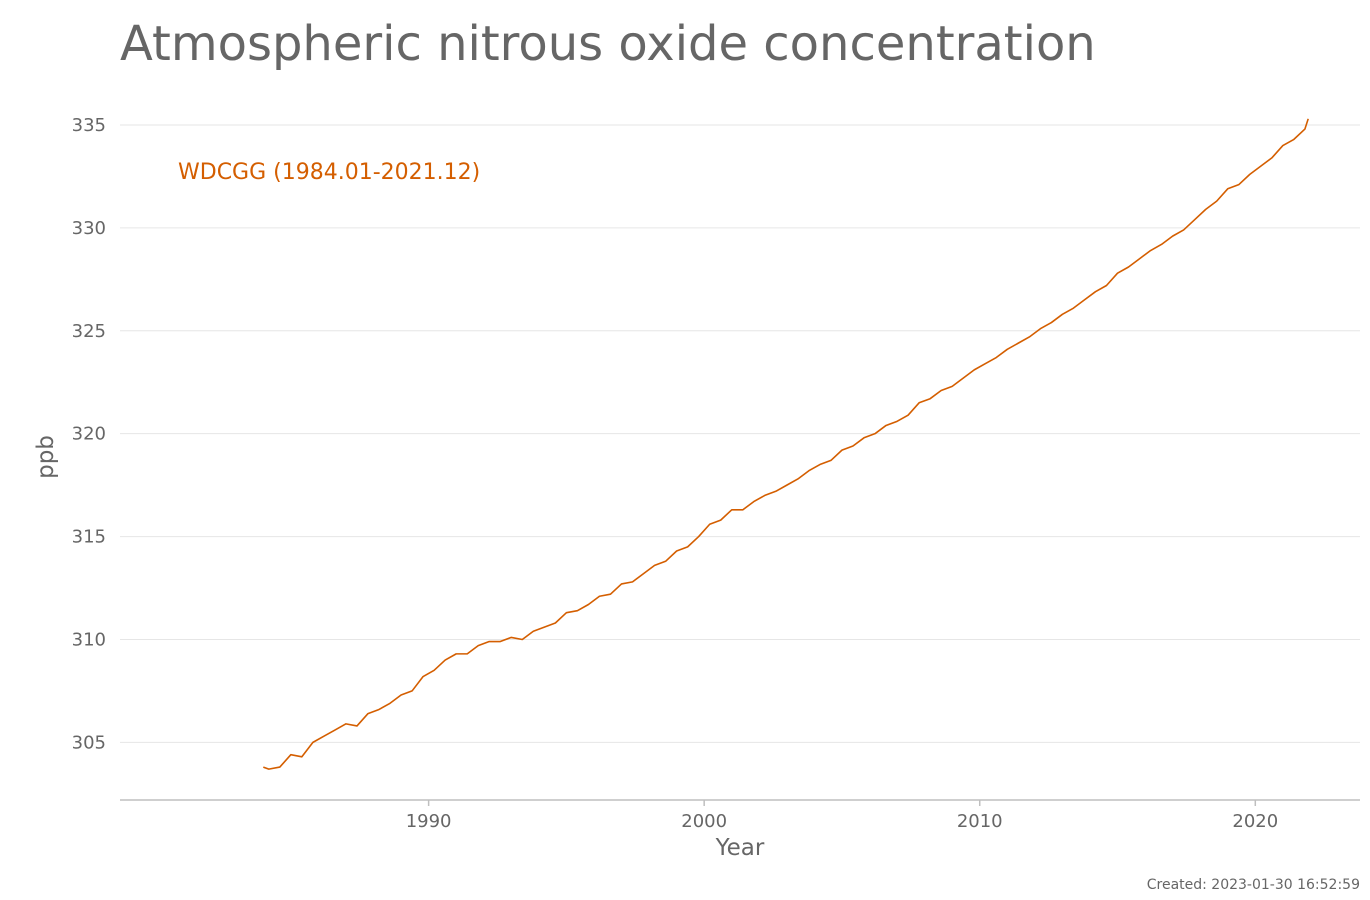  What do you see at coordinates (46, 457) in the screenshot?
I see `y-axis-title: ppb` at bounding box center [46, 457].